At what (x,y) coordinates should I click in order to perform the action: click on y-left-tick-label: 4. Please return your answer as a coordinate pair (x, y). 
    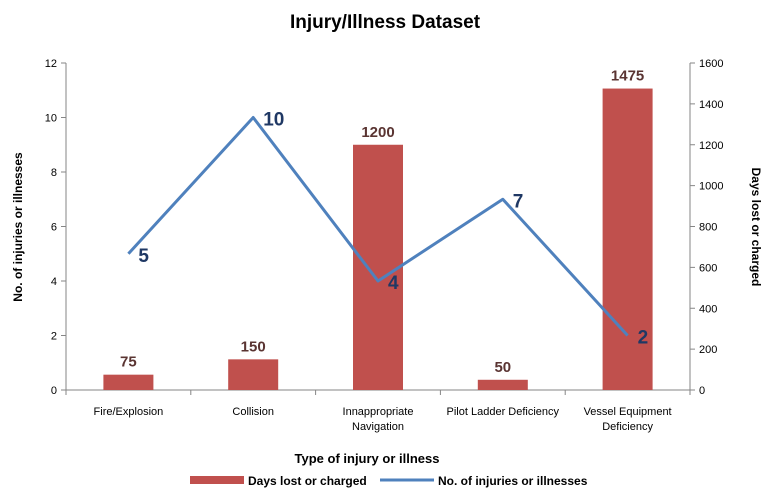
    Looking at the image, I should click on (54, 282).